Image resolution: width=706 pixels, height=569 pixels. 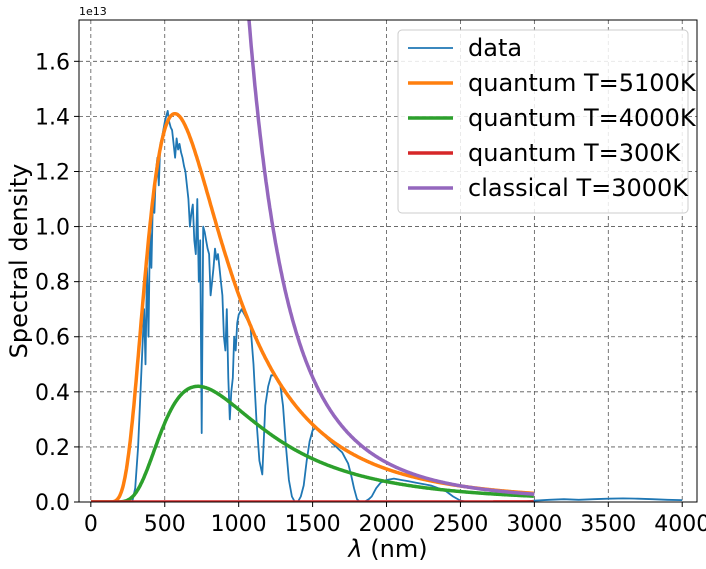 What do you see at coordinates (52, 503) in the screenshot?
I see `y-tick-label-0: 0.0` at bounding box center [52, 503].